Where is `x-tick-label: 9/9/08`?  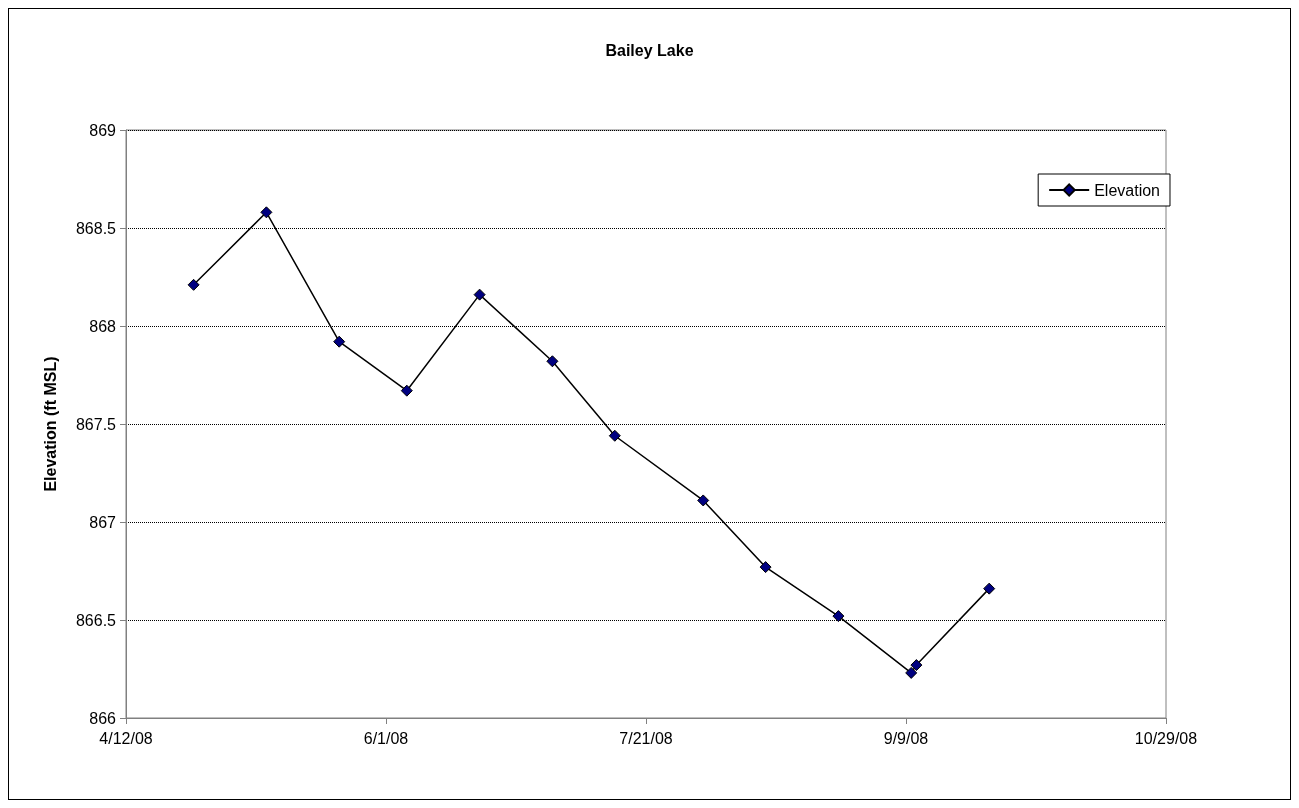 x-tick-label: 9/9/08 is located at coordinates (906, 738).